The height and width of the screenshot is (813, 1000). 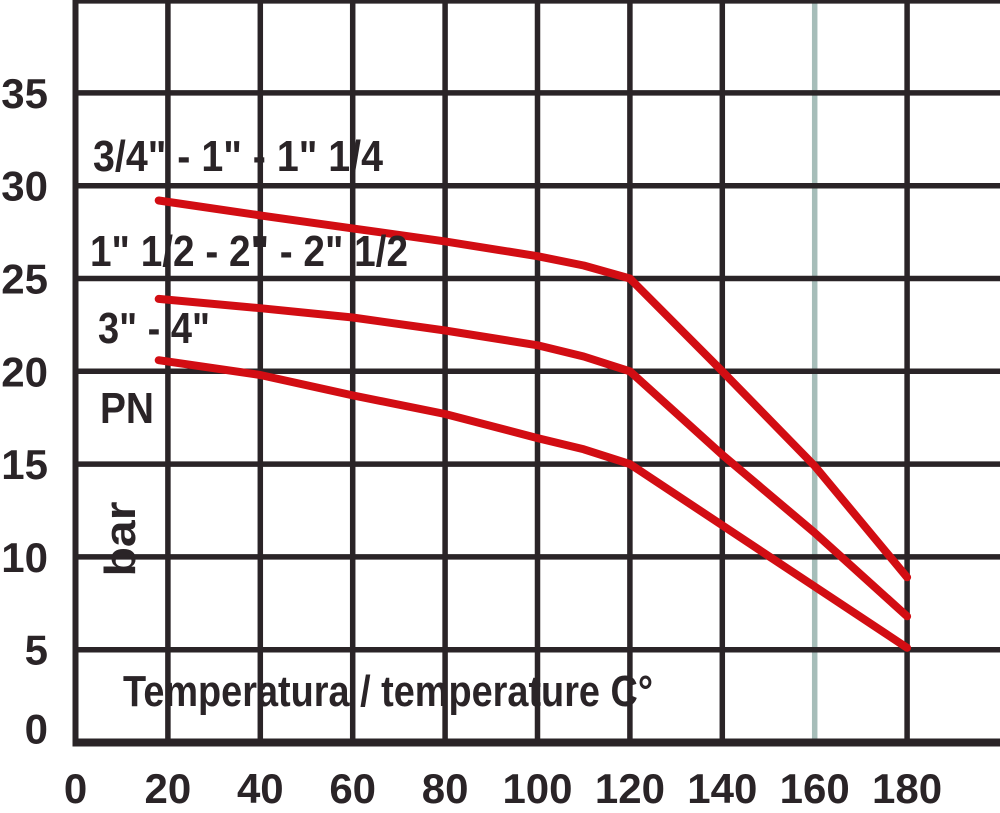 I want to click on x-axis-label: Temperatura / temperature C°, so click(x=388, y=691).